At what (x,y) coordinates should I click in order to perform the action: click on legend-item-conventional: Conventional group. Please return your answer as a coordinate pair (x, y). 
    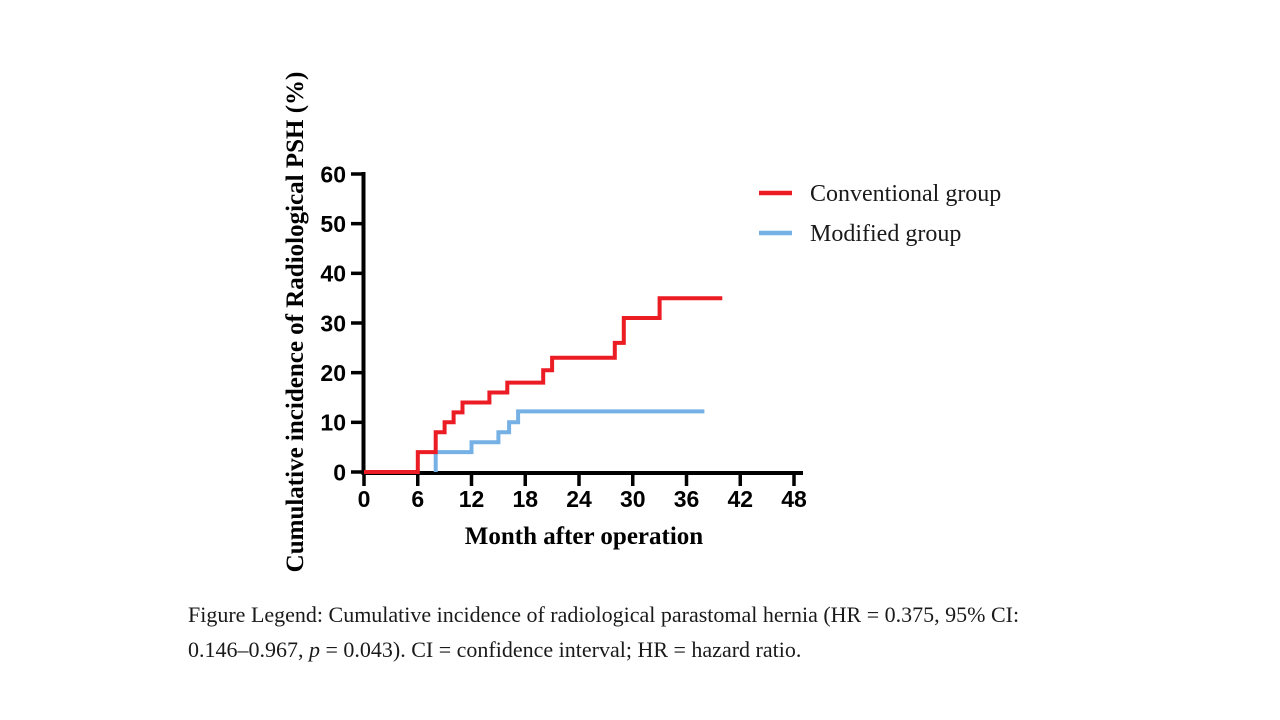
    Looking at the image, I should click on (880, 194).